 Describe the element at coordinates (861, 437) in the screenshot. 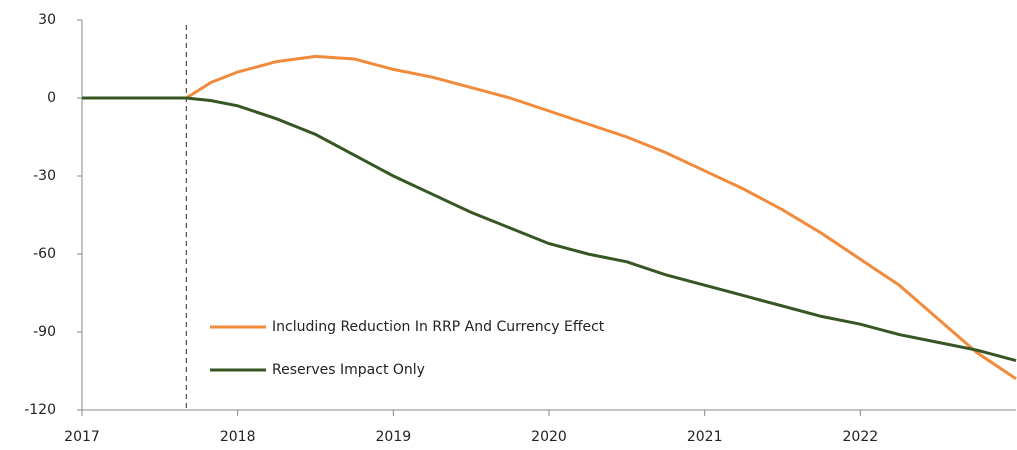

I see `x-tick-label: 2022` at that location.